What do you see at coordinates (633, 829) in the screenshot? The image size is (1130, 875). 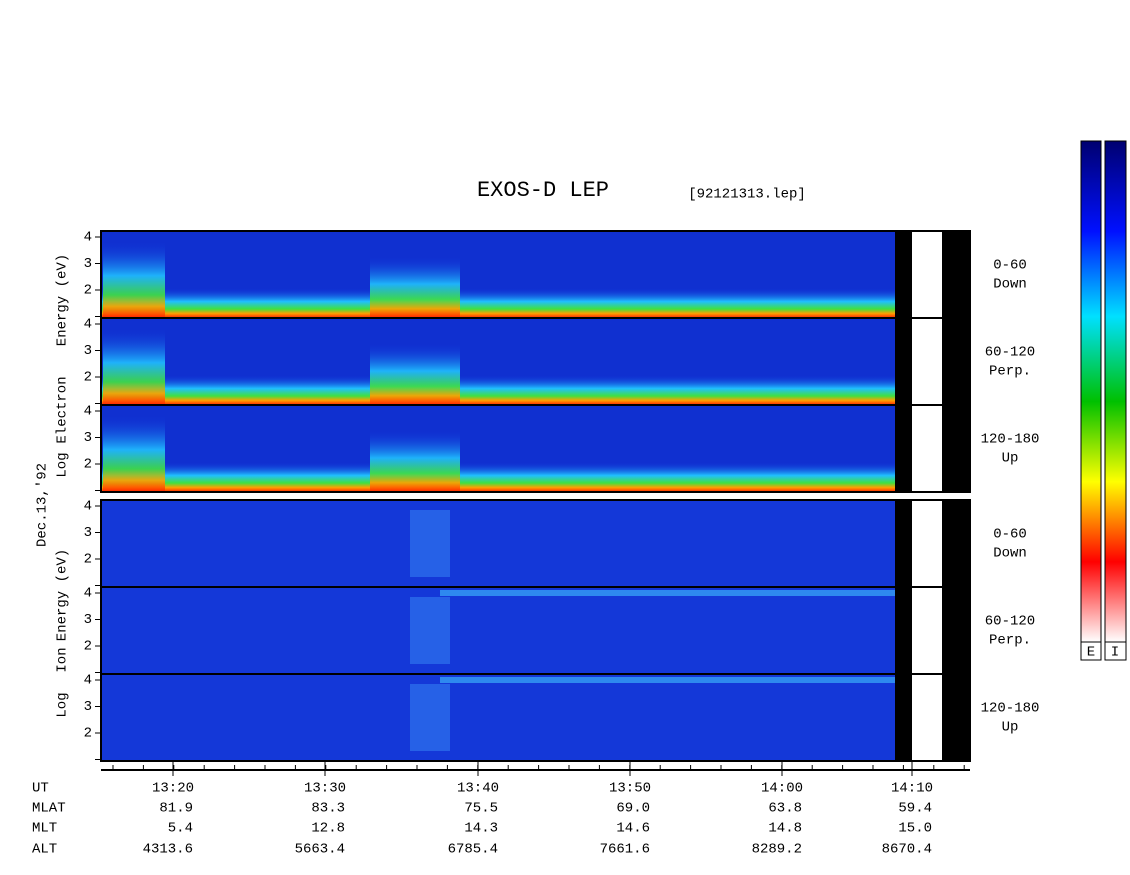 I see `row-value: 14.6` at bounding box center [633, 829].